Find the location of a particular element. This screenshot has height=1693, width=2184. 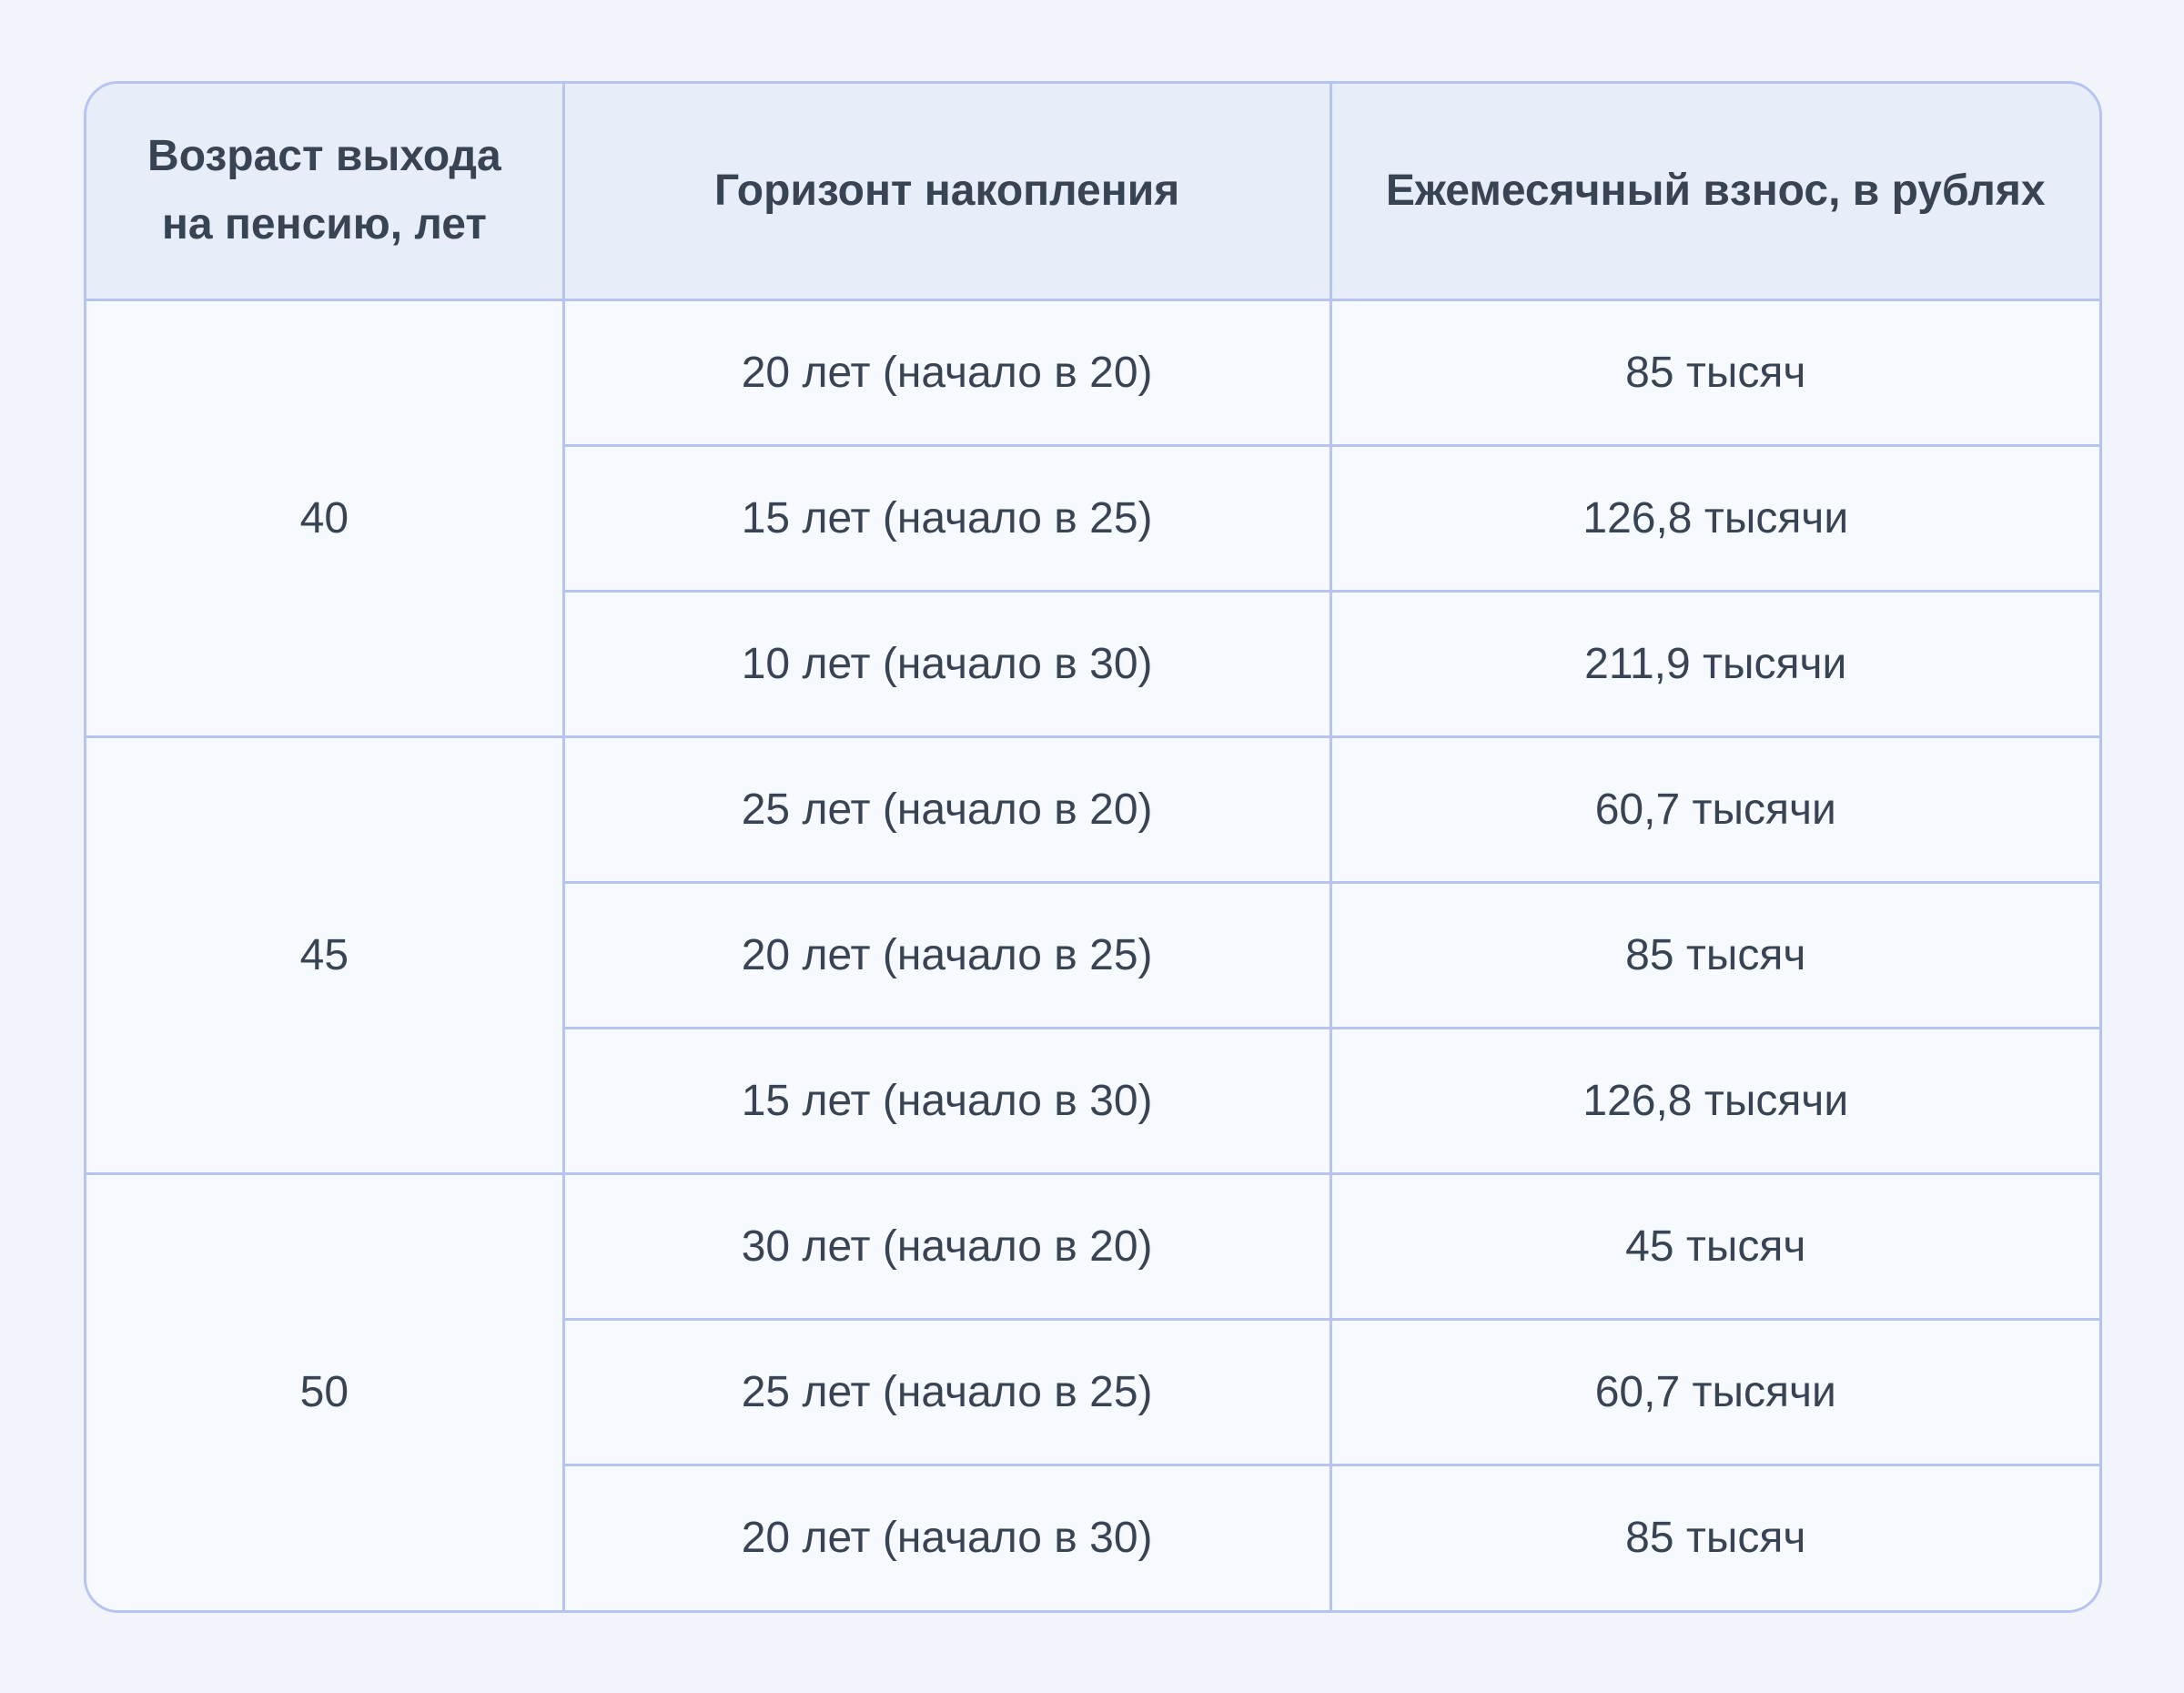

table-row: 20 лет (начало в 25) 85 тысяч is located at coordinates (1093, 954).